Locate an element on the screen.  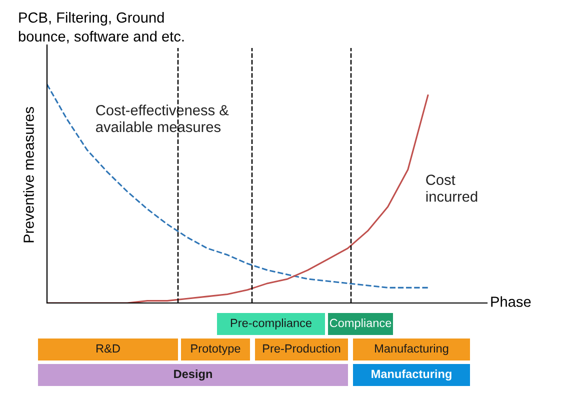
y-axis-title: Preventive measures is located at coordinates (28, 174).